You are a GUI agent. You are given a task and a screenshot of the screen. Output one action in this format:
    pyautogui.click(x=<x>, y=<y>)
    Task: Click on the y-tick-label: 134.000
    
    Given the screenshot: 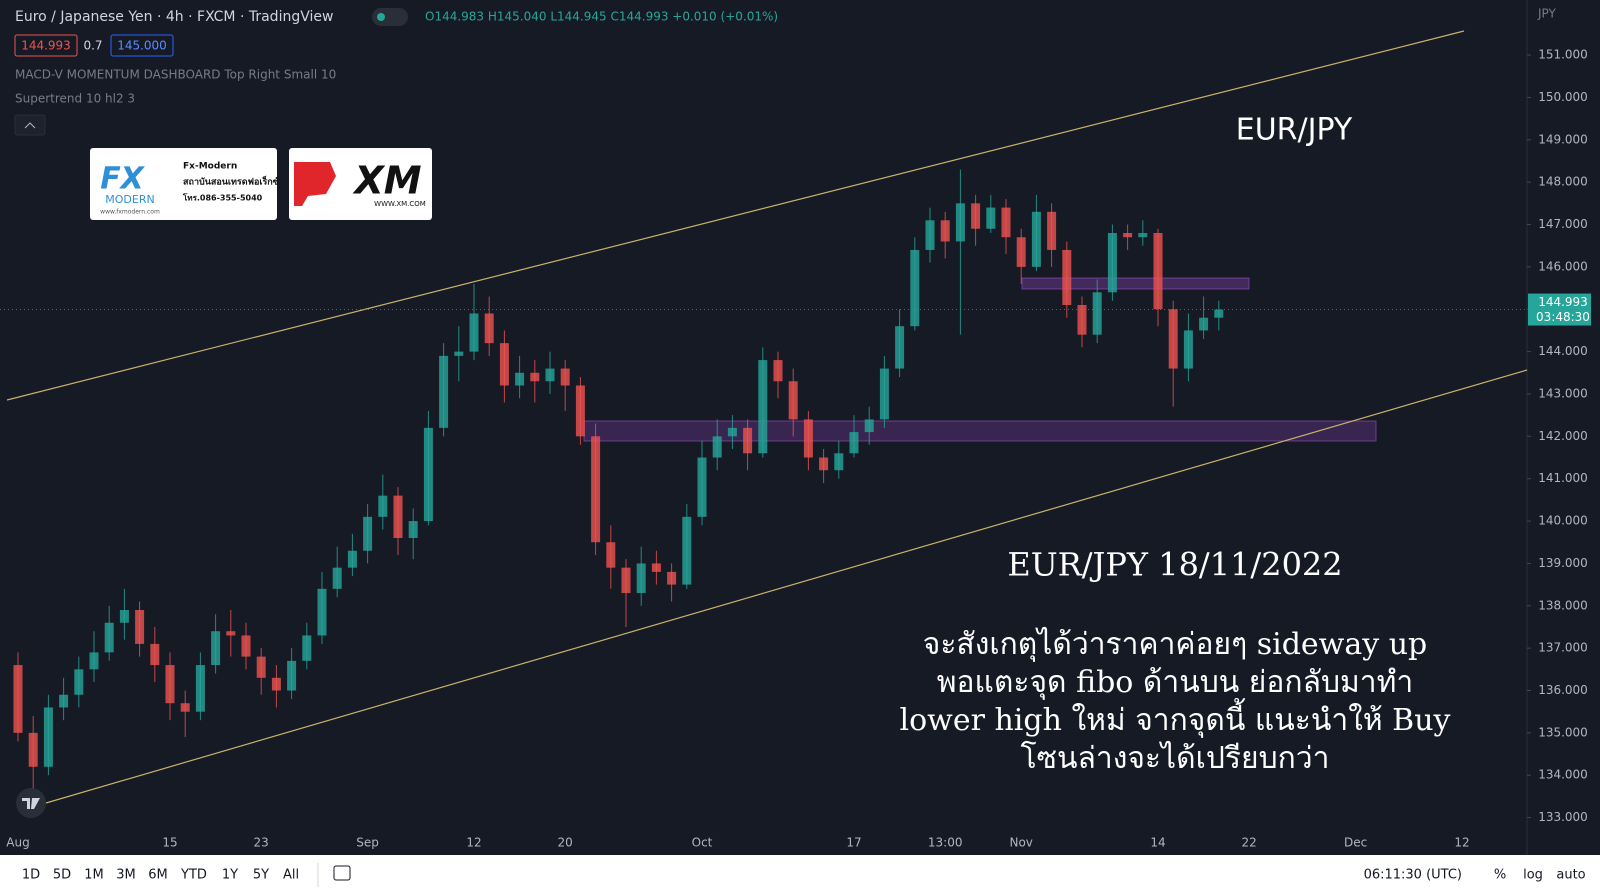 What is the action you would take?
    pyautogui.click(x=1563, y=775)
    